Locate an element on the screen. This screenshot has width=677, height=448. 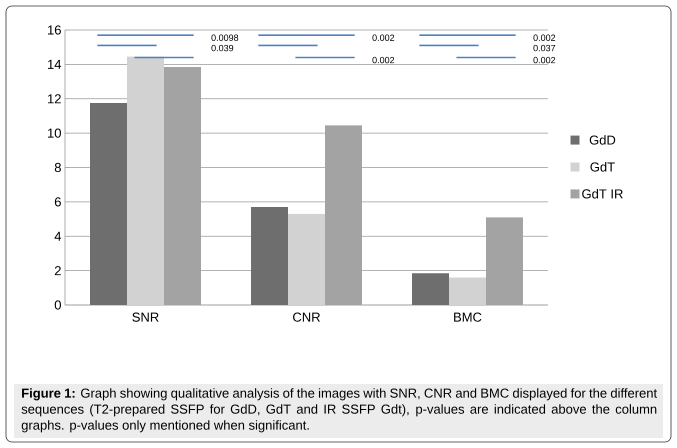
annotation: 0.039 is located at coordinates (222, 48).